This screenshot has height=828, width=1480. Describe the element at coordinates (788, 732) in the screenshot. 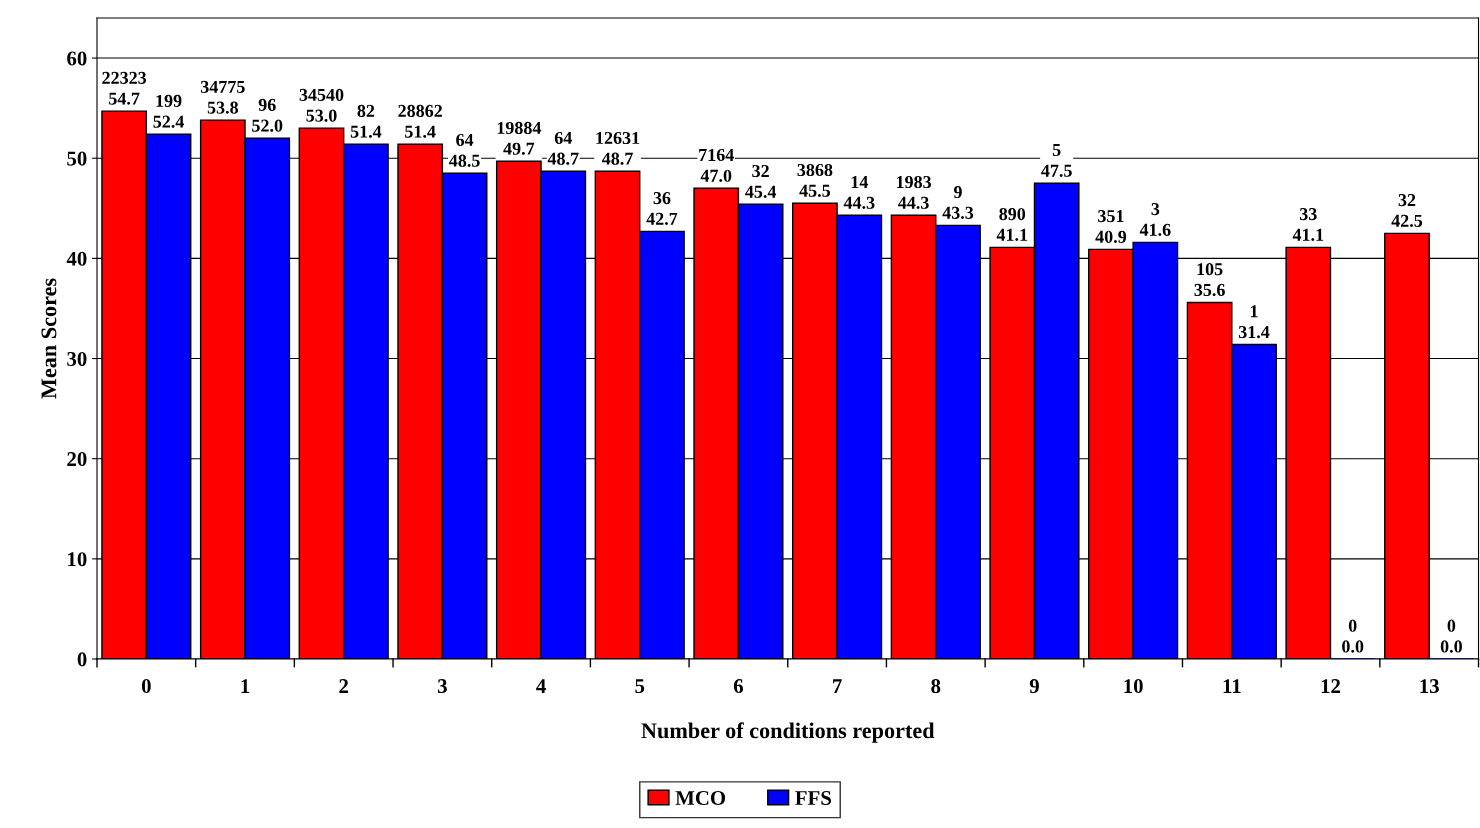

I see `x-axis-title: Number of conditions reported` at that location.